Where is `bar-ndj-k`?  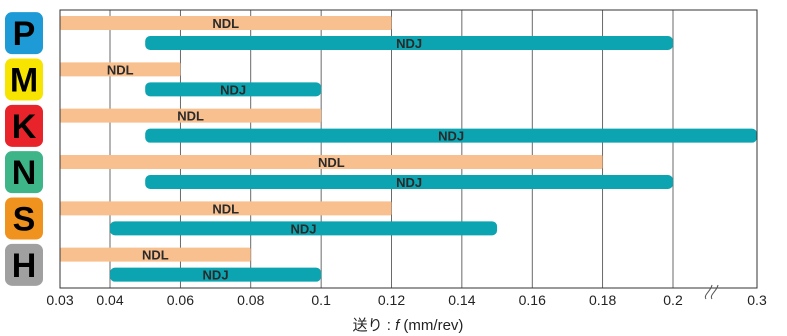 bar-ndj-k is located at coordinates (451, 135).